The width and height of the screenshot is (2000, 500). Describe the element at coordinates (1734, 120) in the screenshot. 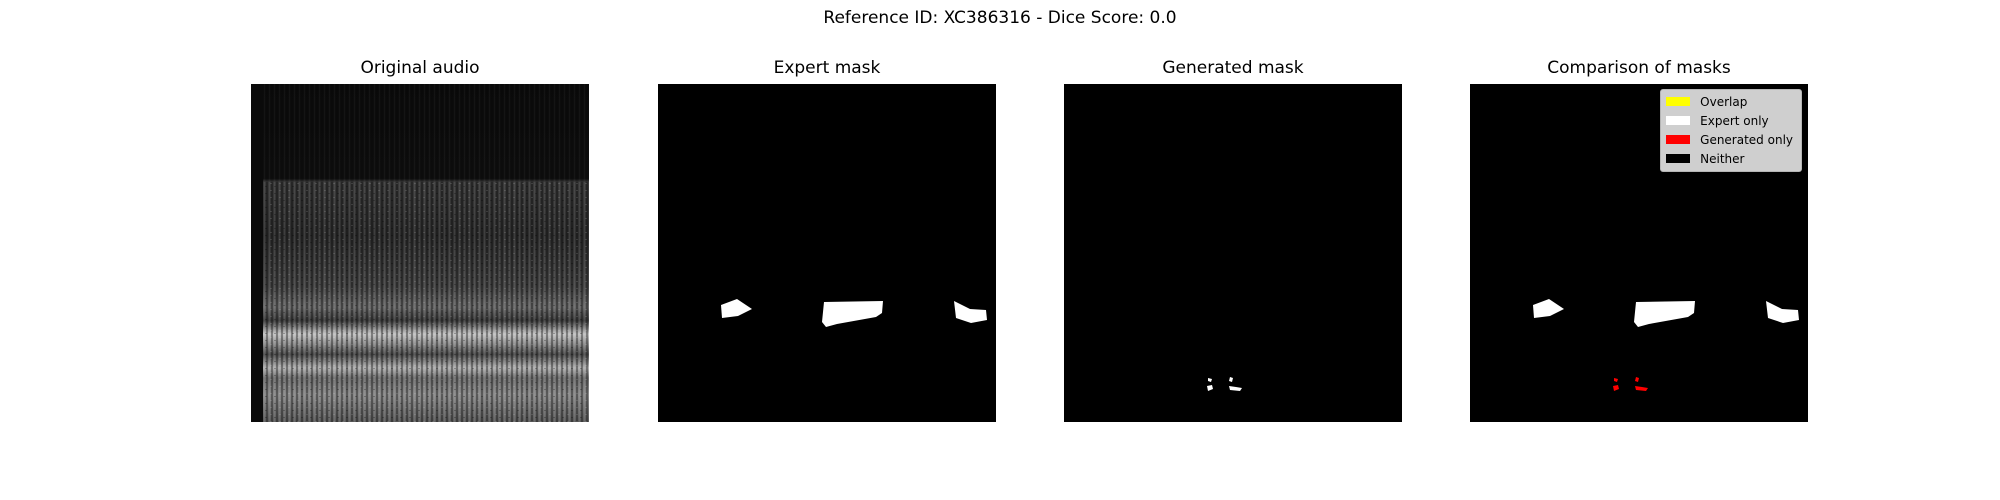

I see `legend-label-expert-only: Expert only` at that location.